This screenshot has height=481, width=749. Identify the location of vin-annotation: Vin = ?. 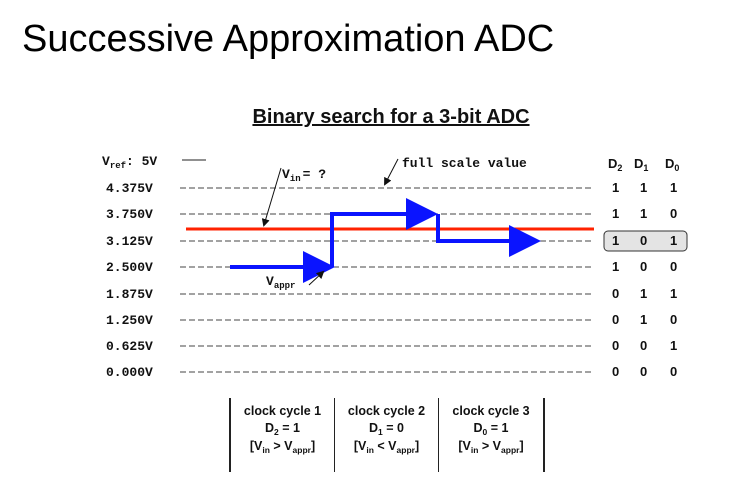
(304, 175).